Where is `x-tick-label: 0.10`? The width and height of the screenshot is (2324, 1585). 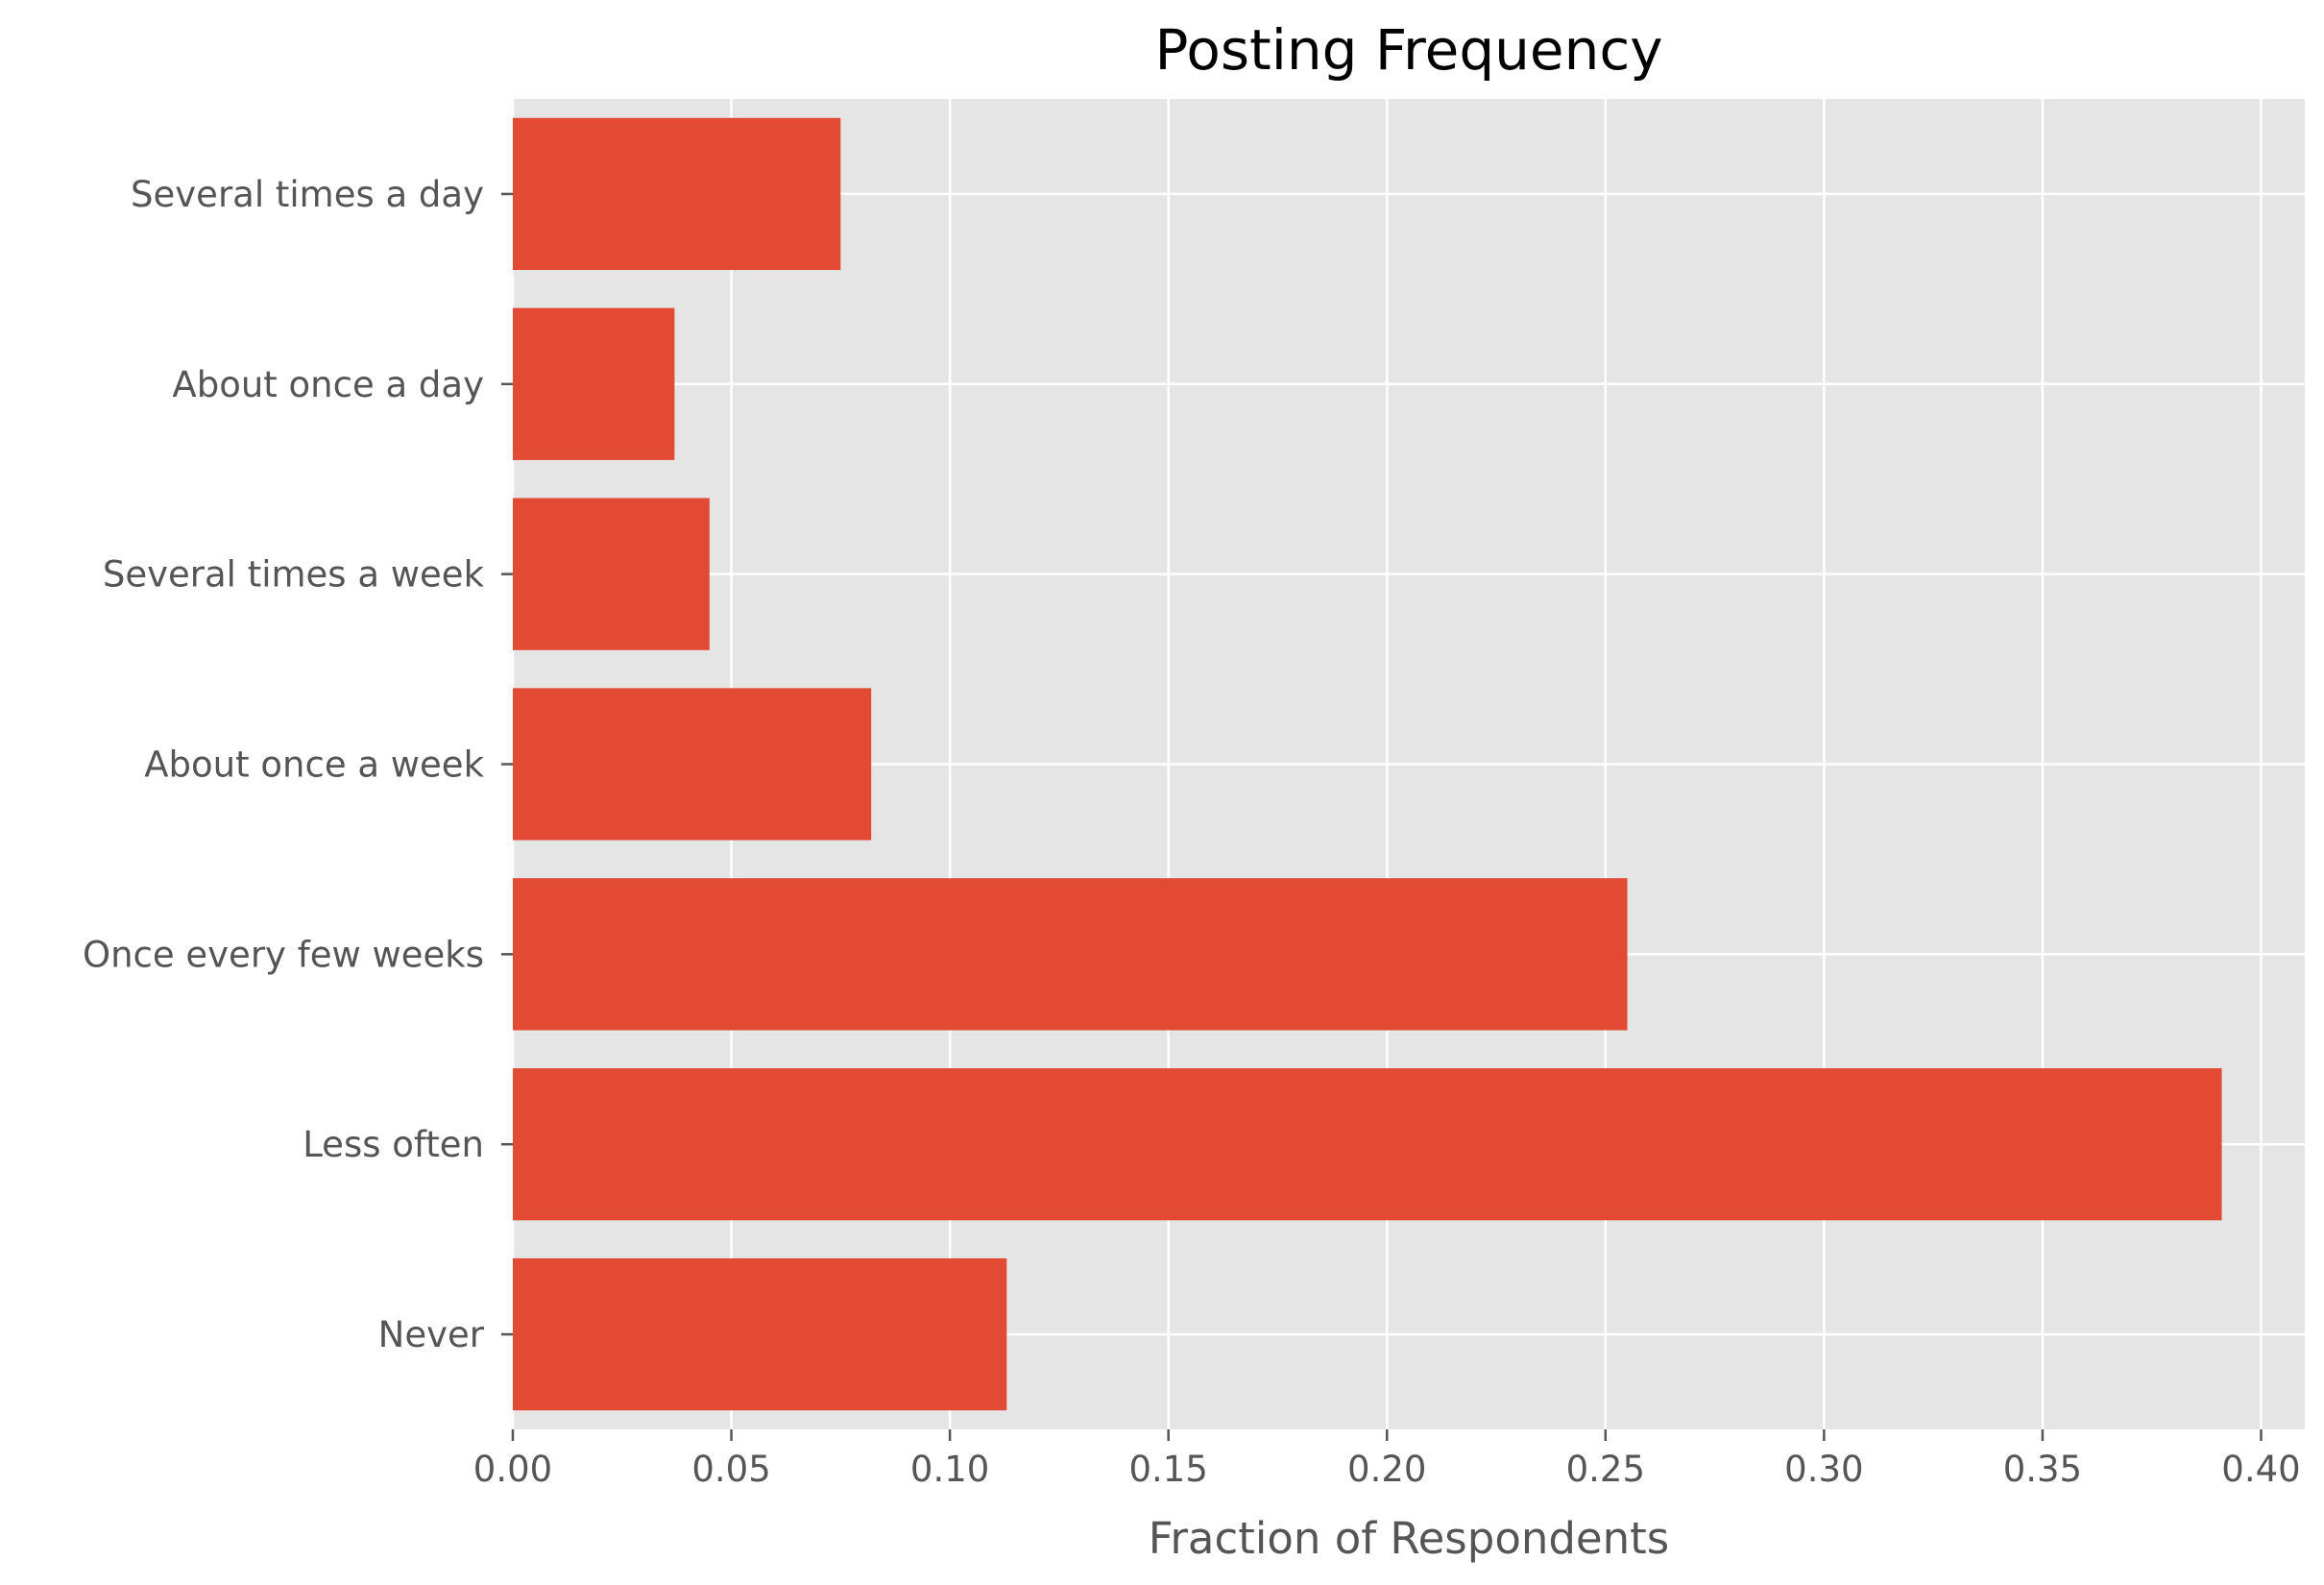 x-tick-label: 0.10 is located at coordinates (949, 1469).